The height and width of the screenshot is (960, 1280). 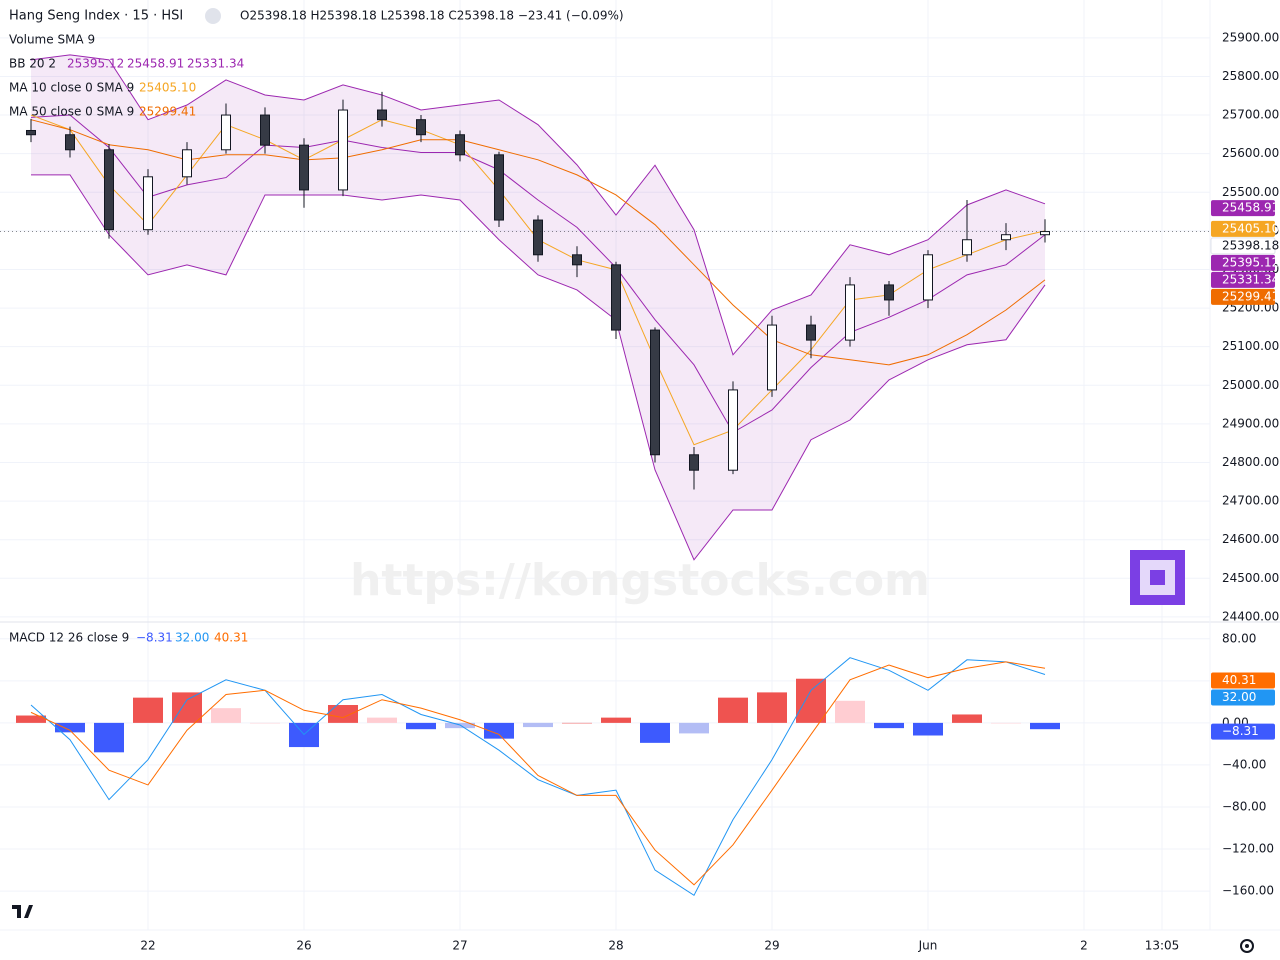 I want to click on symbol-title: Hang Seng Index · 15 · HSI, so click(x=96, y=16).